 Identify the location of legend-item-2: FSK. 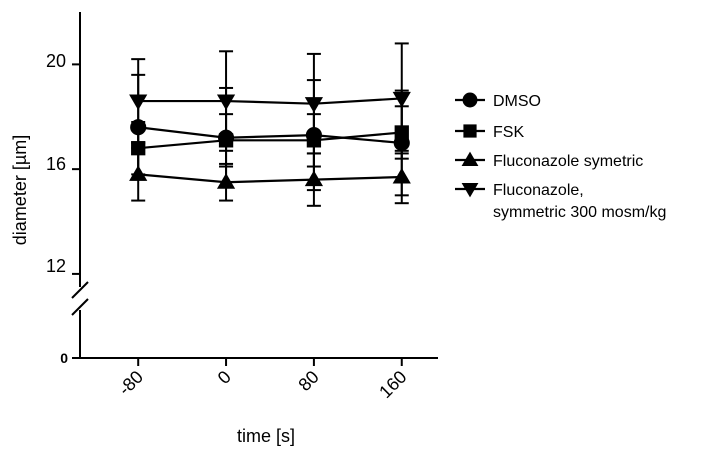
(489, 132).